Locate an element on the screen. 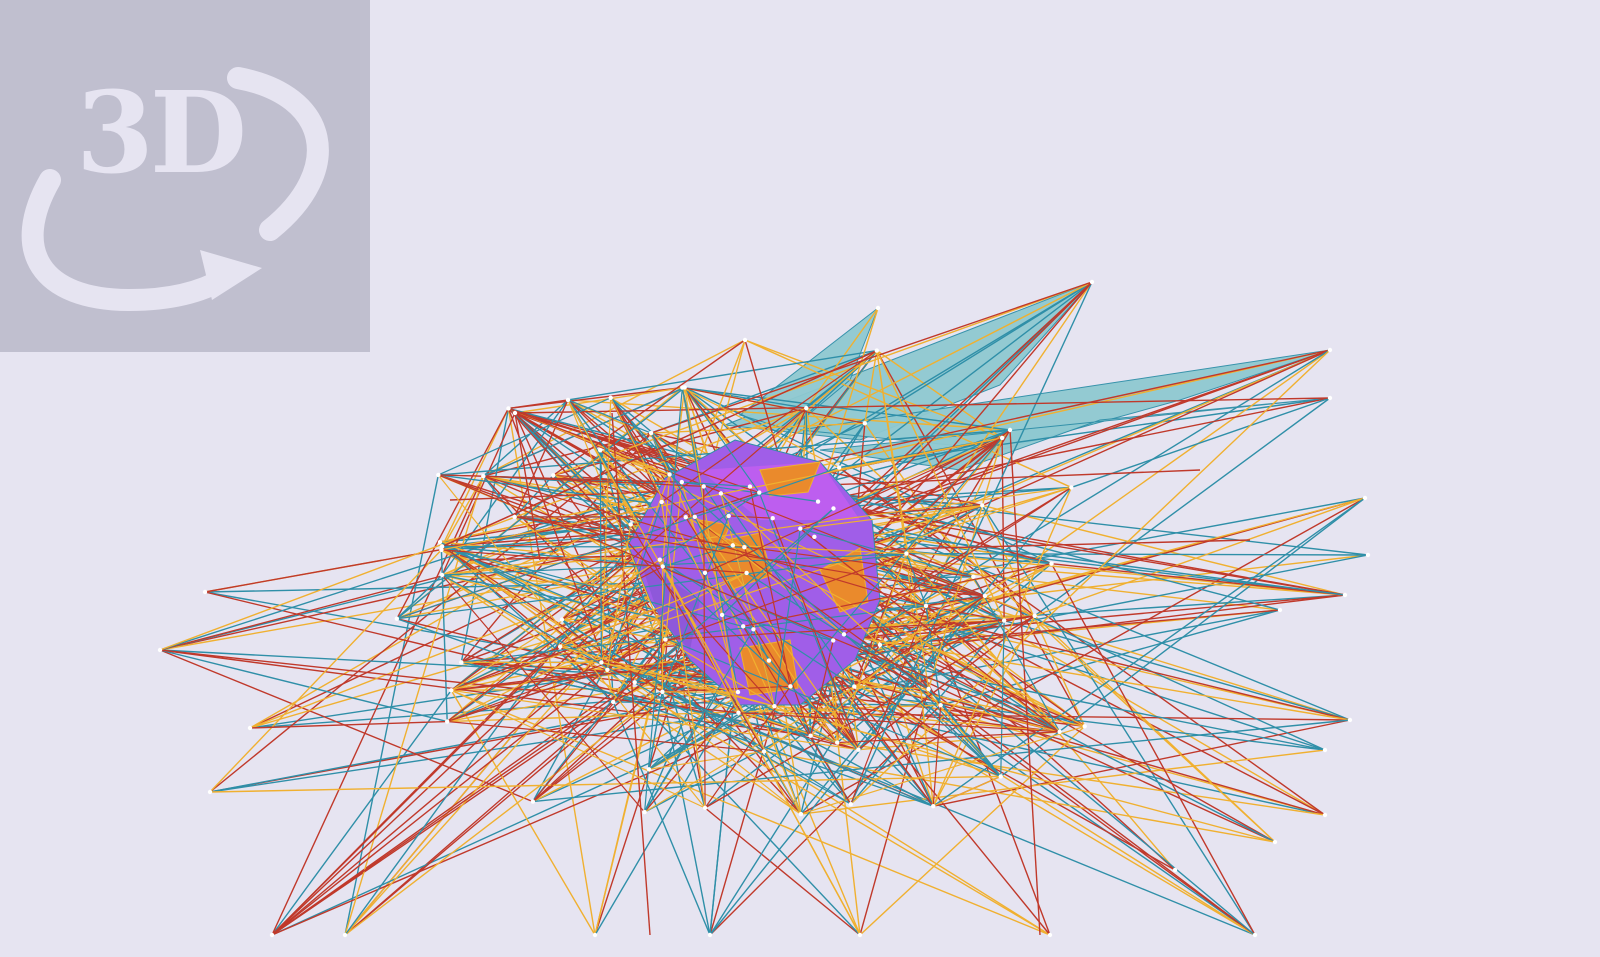  orange-face is located at coordinates (790, 479).